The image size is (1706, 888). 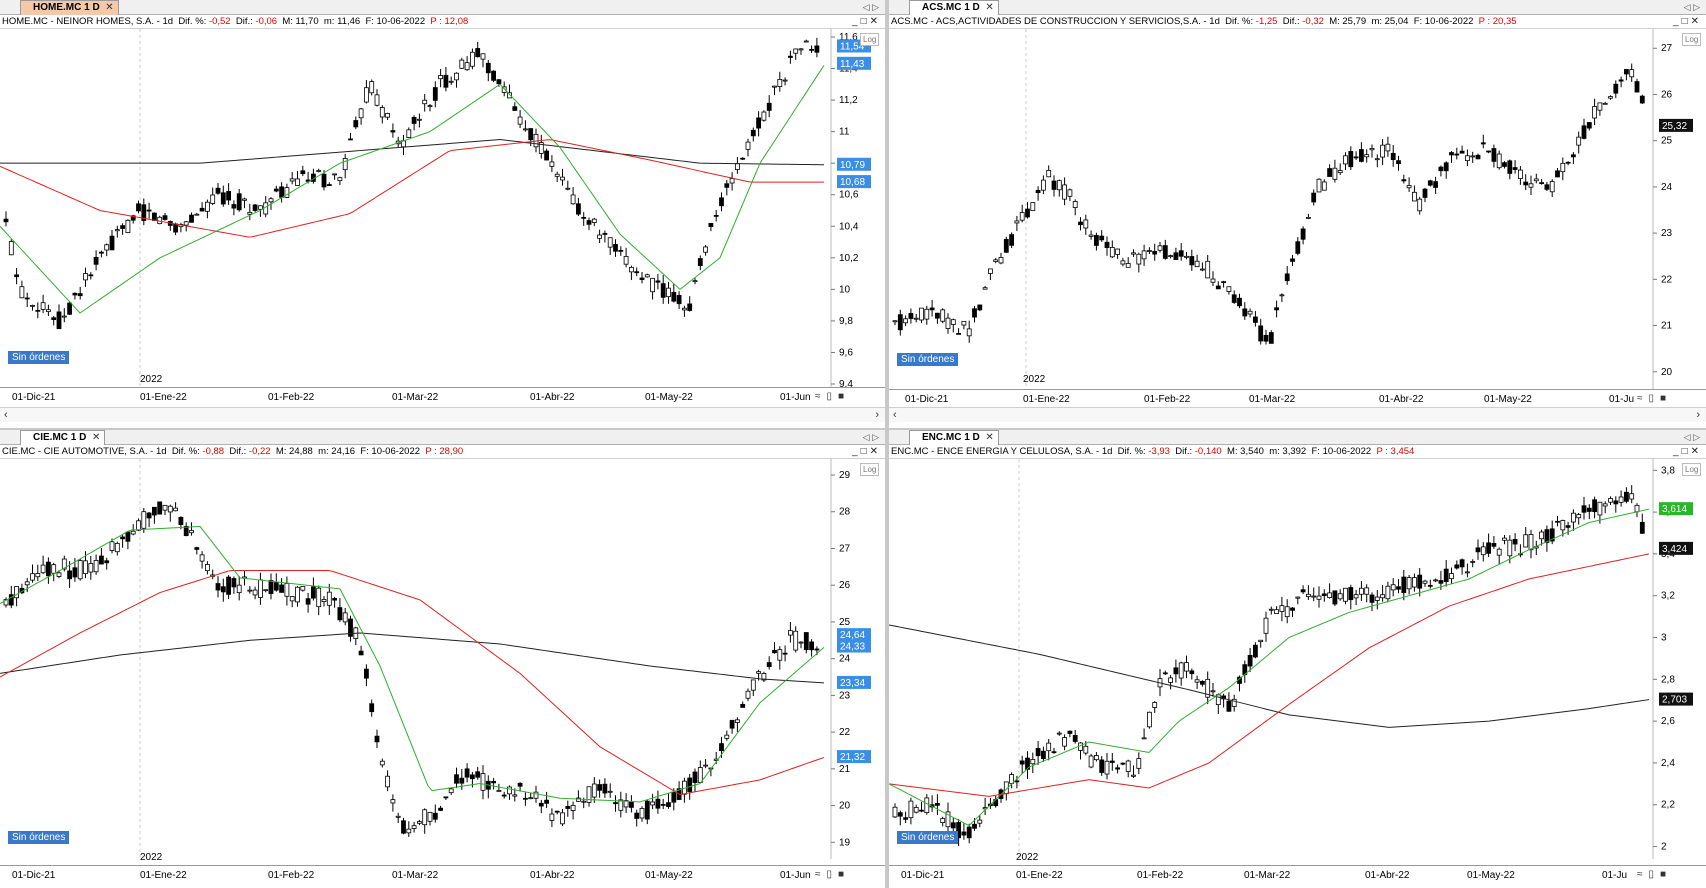 What do you see at coordinates (954, 437) in the screenshot?
I see `tab-enc: ENC.MC 1 D ✕` at bounding box center [954, 437].